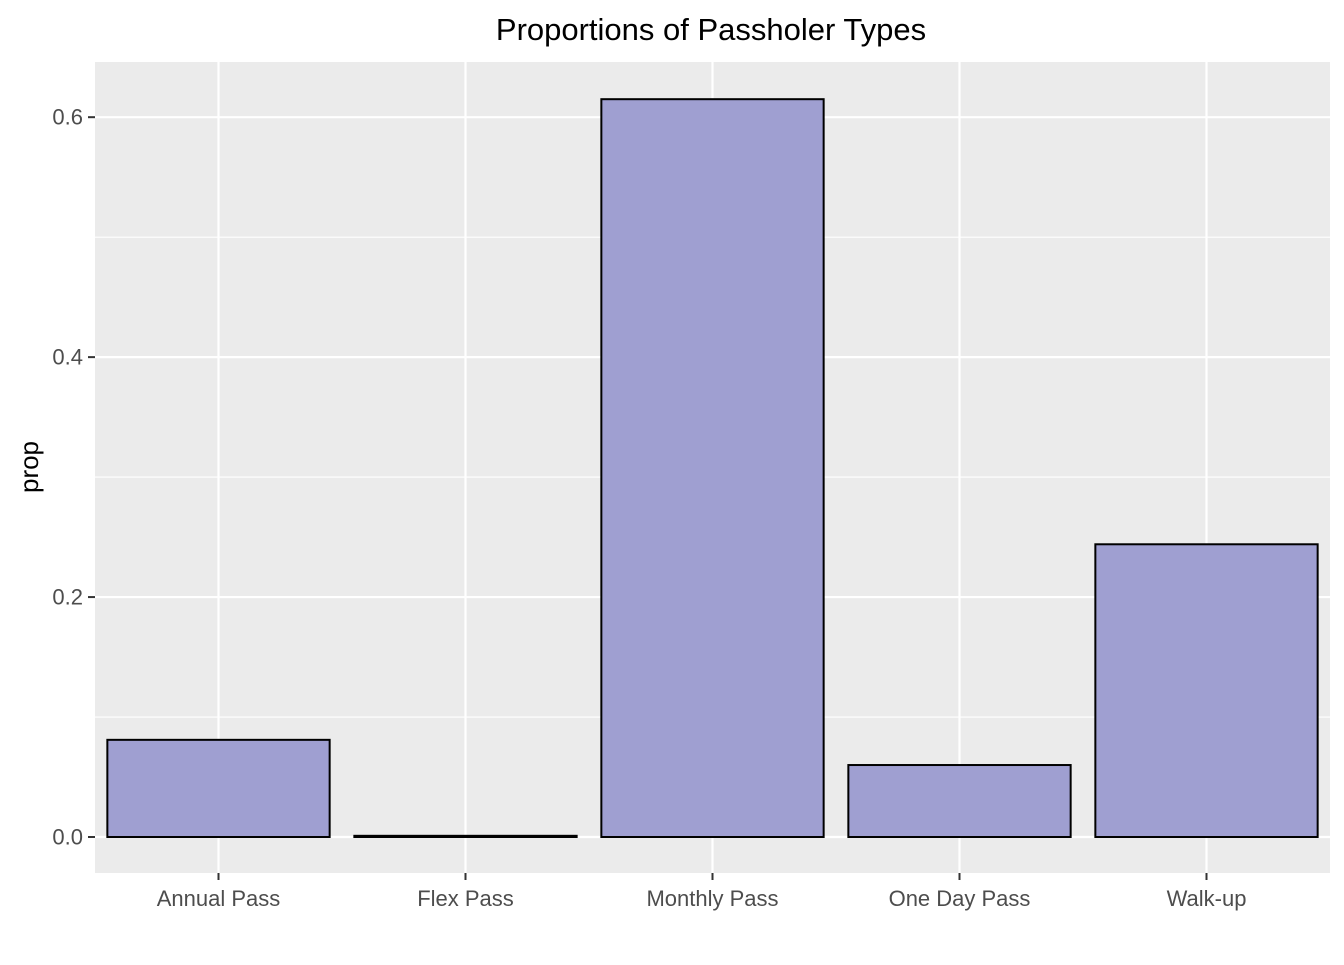 The height and width of the screenshot is (965, 1344). What do you see at coordinates (711, 29) in the screenshot?
I see `chart-title: Proportions of Passholer Types` at bounding box center [711, 29].